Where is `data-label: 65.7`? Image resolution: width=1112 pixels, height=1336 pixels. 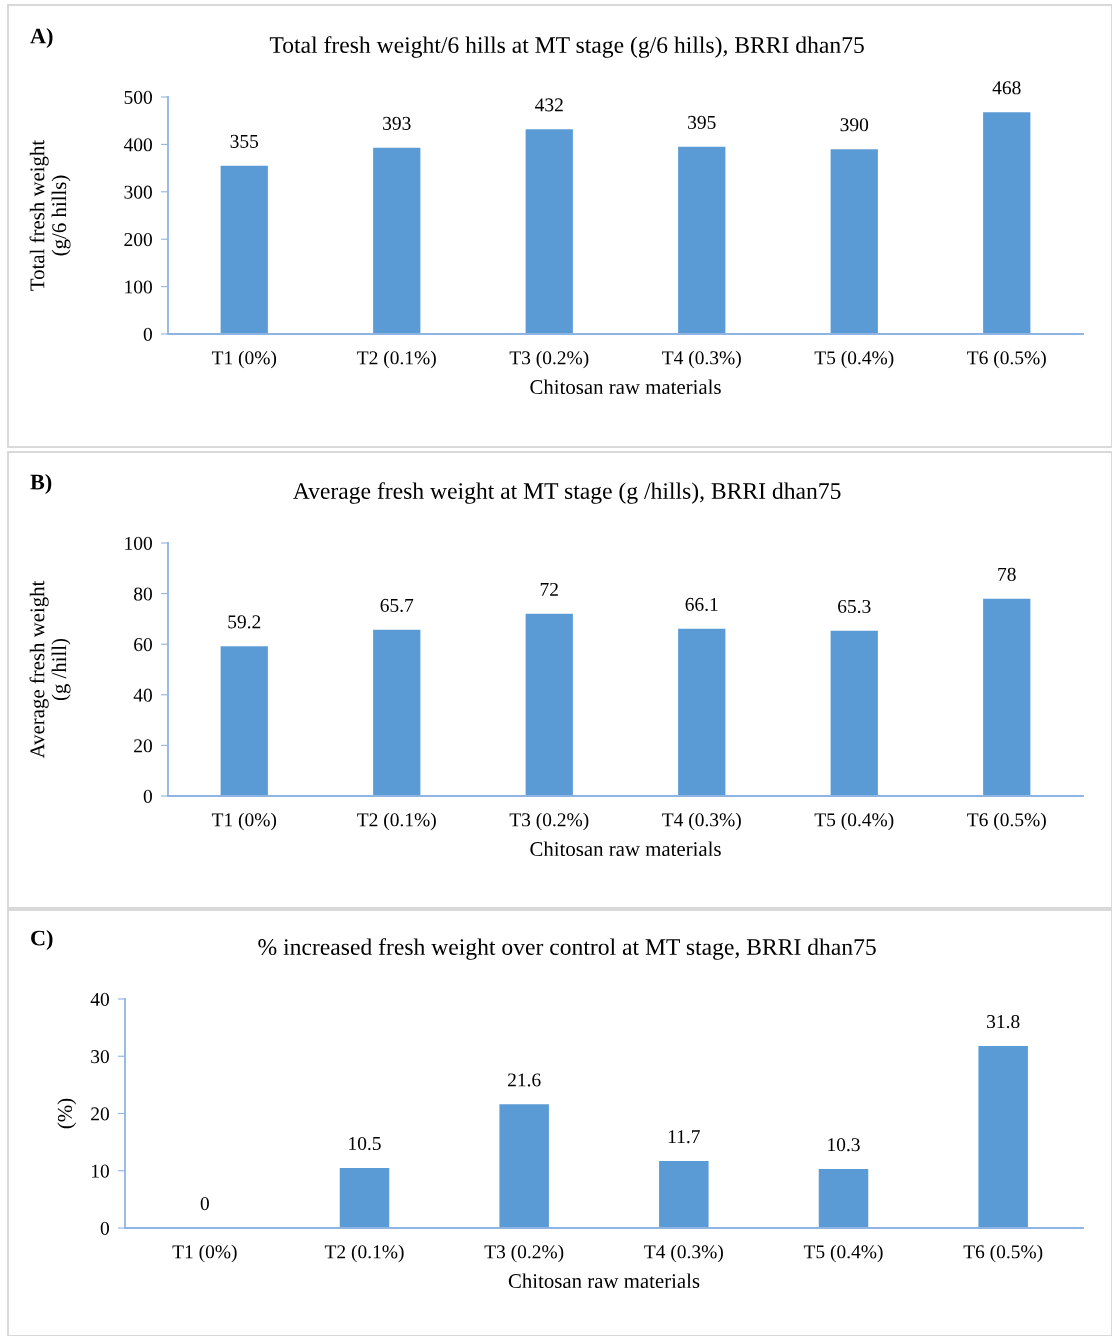 data-label: 65.7 is located at coordinates (397, 605).